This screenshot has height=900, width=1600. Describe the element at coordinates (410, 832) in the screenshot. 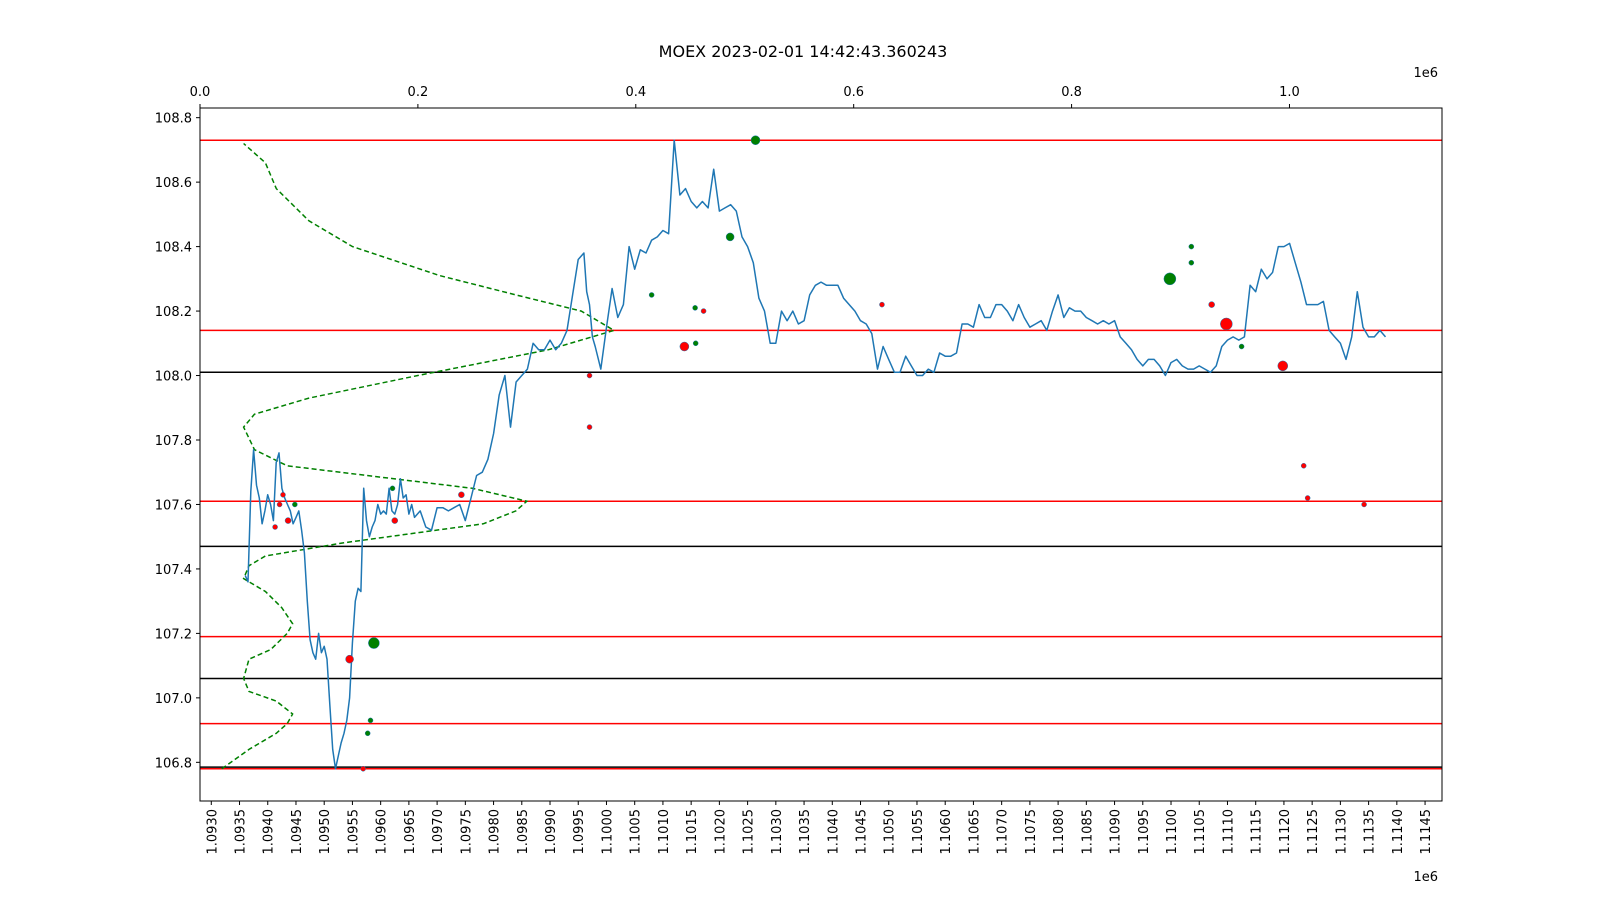

I see `x-tick-label: 1.0965` at that location.